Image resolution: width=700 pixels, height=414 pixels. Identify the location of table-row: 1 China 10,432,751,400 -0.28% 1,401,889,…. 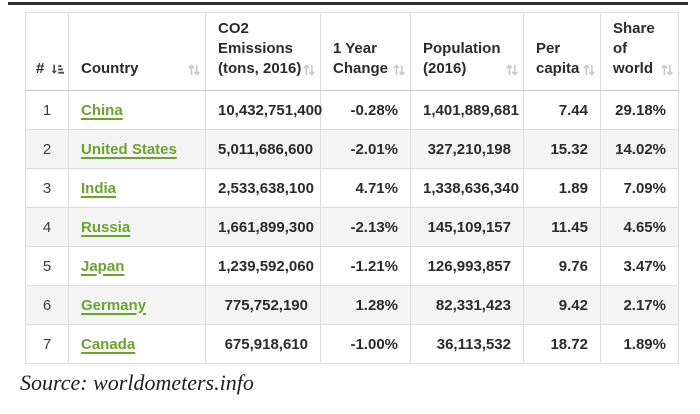
(352, 110).